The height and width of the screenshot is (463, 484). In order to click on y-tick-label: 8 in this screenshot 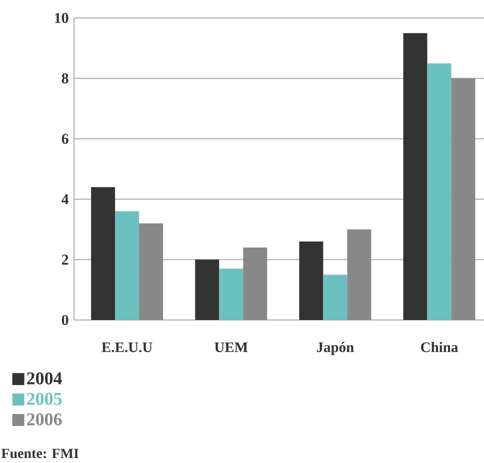, I will do `click(65, 78)`.